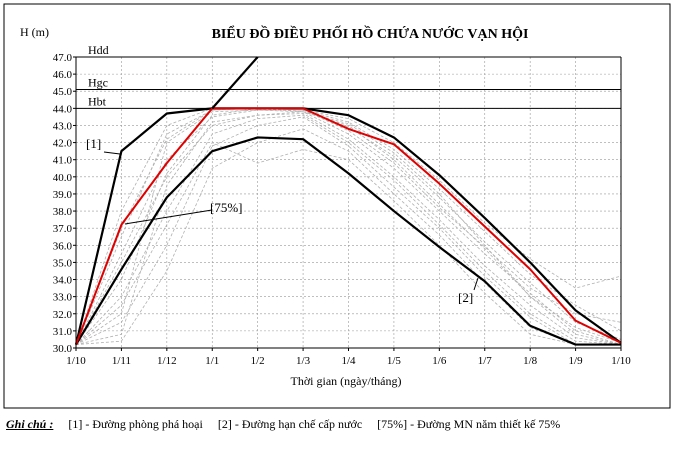 Image resolution: width=677 pixels, height=453 pixels. What do you see at coordinates (212, 361) in the screenshot?
I see `x-tick-label: 1/1` at bounding box center [212, 361].